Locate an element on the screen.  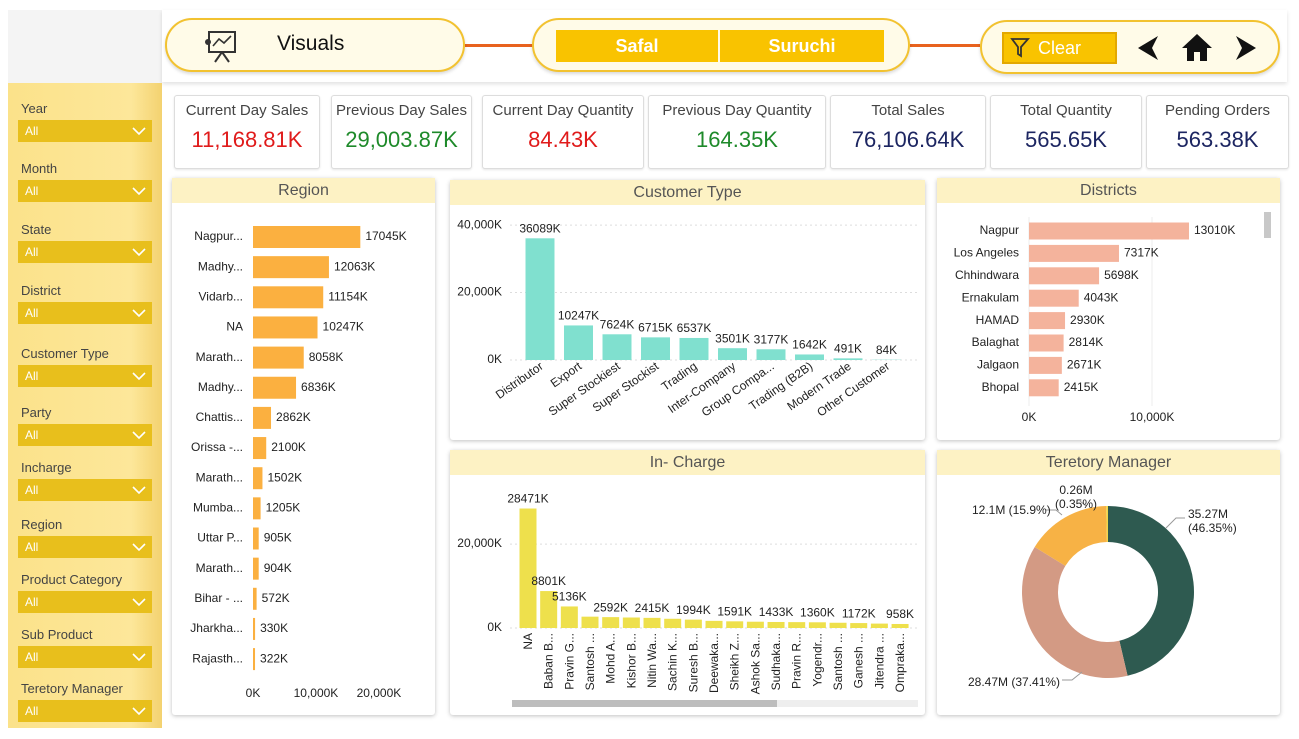
data-label: 6537K is located at coordinates (694, 328).